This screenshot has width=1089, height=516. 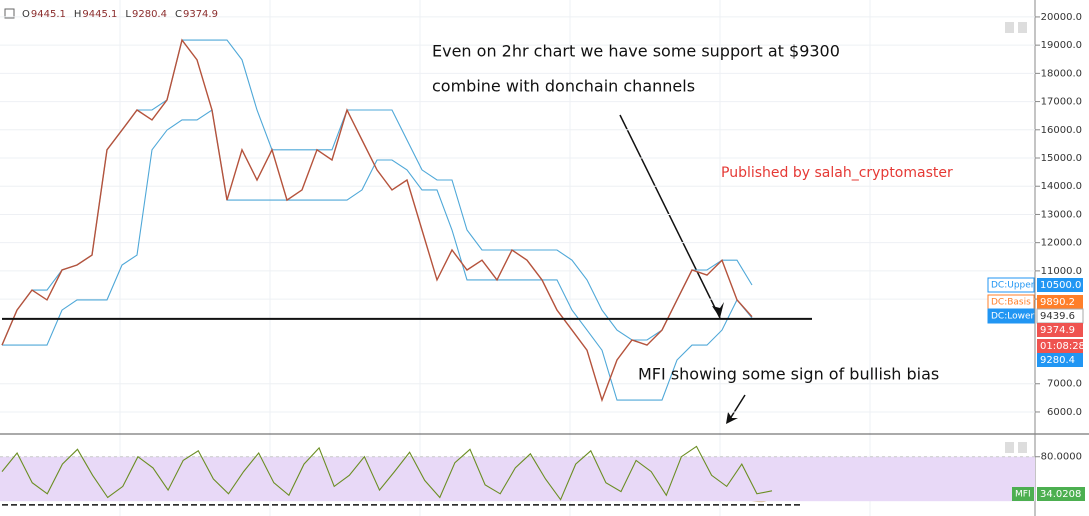 What do you see at coordinates (788, 374) in the screenshot?
I see `annotation: MFI showing some sign of bullish bias` at bounding box center [788, 374].